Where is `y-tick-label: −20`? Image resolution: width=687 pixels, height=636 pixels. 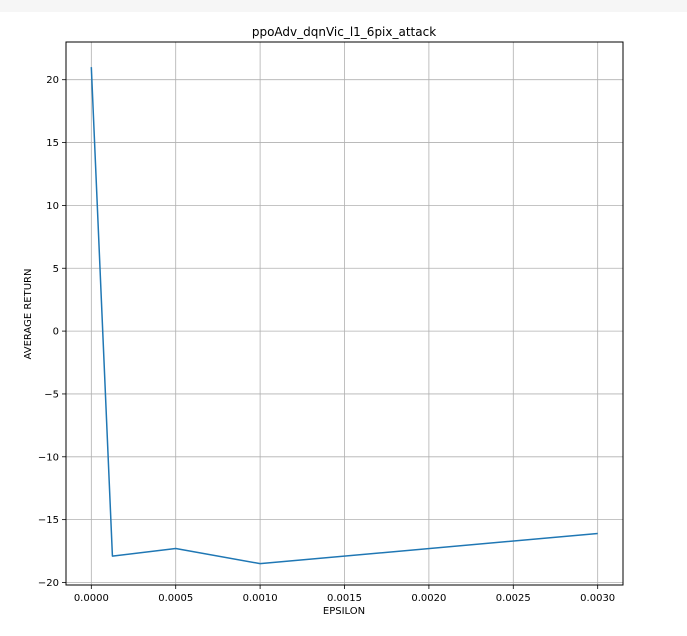
y-tick-label: −20 is located at coordinates (48, 583).